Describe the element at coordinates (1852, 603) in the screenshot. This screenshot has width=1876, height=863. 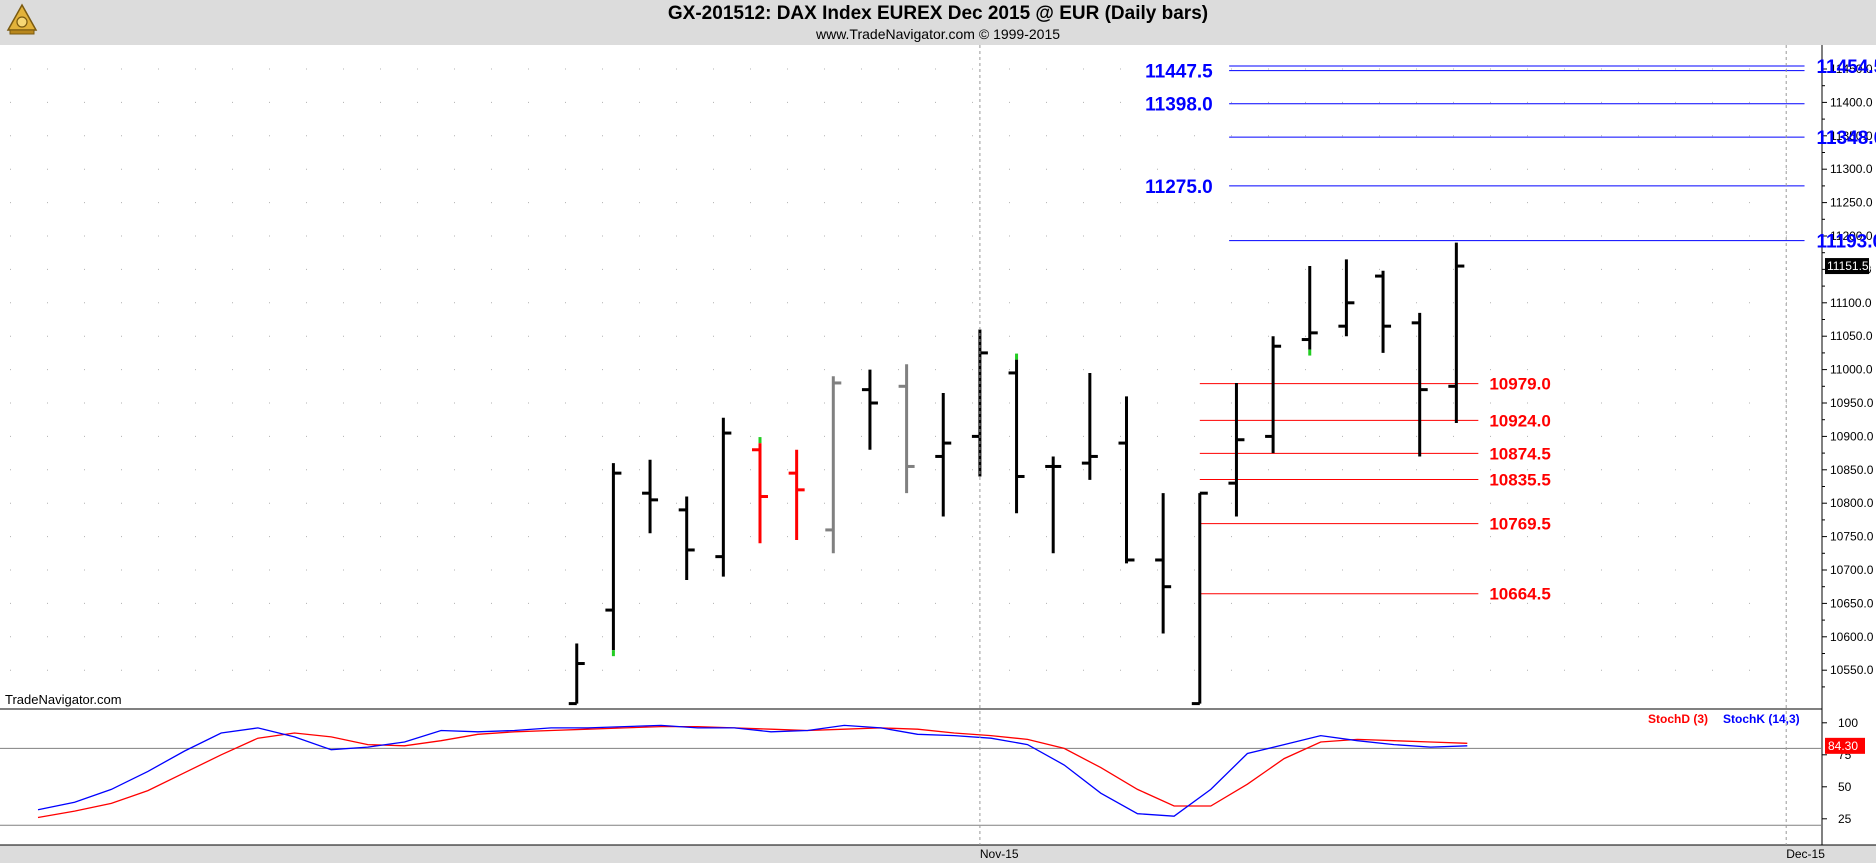
I see `y-tick-label: 10650.0` at that location.